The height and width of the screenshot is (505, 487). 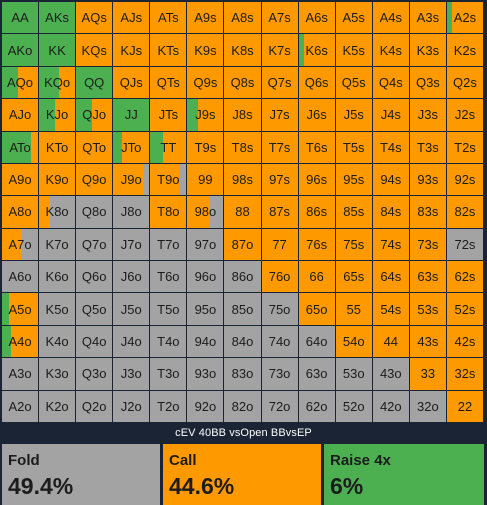 I want to click on call-summary-panel: Call 44.6%, so click(x=242, y=474).